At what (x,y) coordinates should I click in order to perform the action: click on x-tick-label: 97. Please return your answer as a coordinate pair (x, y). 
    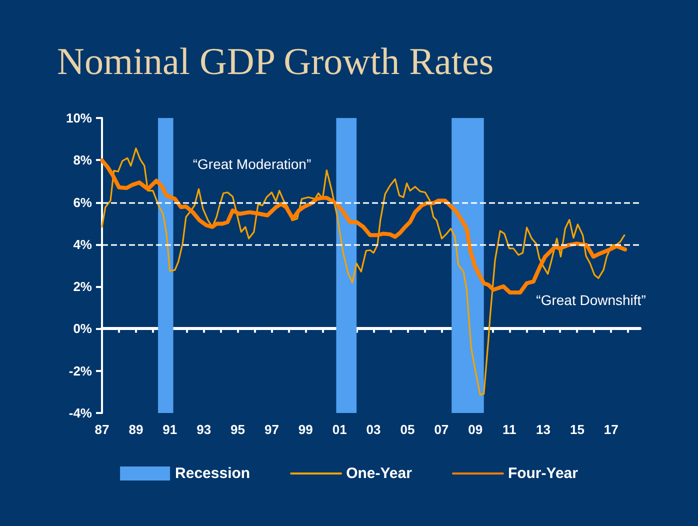
    Looking at the image, I should click on (271, 429).